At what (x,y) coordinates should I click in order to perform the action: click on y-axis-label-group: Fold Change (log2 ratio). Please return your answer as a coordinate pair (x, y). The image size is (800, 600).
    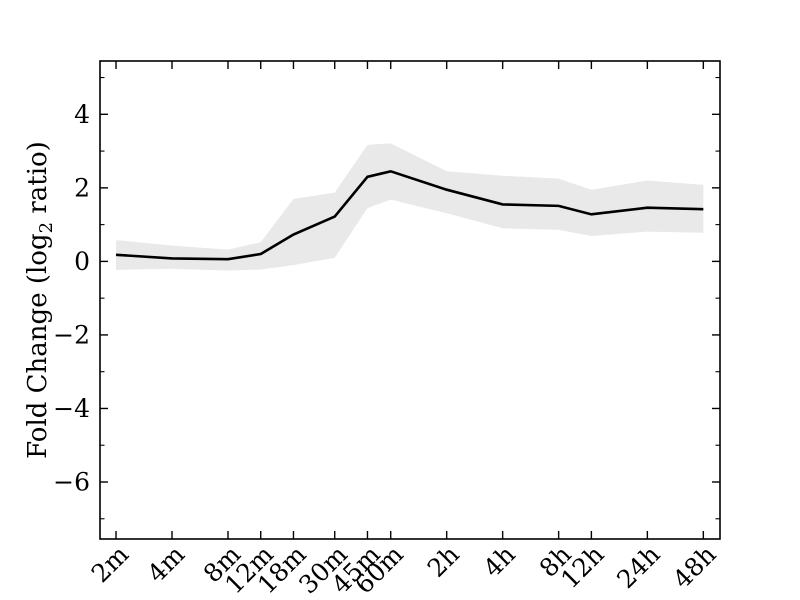
    Looking at the image, I should click on (40, 300).